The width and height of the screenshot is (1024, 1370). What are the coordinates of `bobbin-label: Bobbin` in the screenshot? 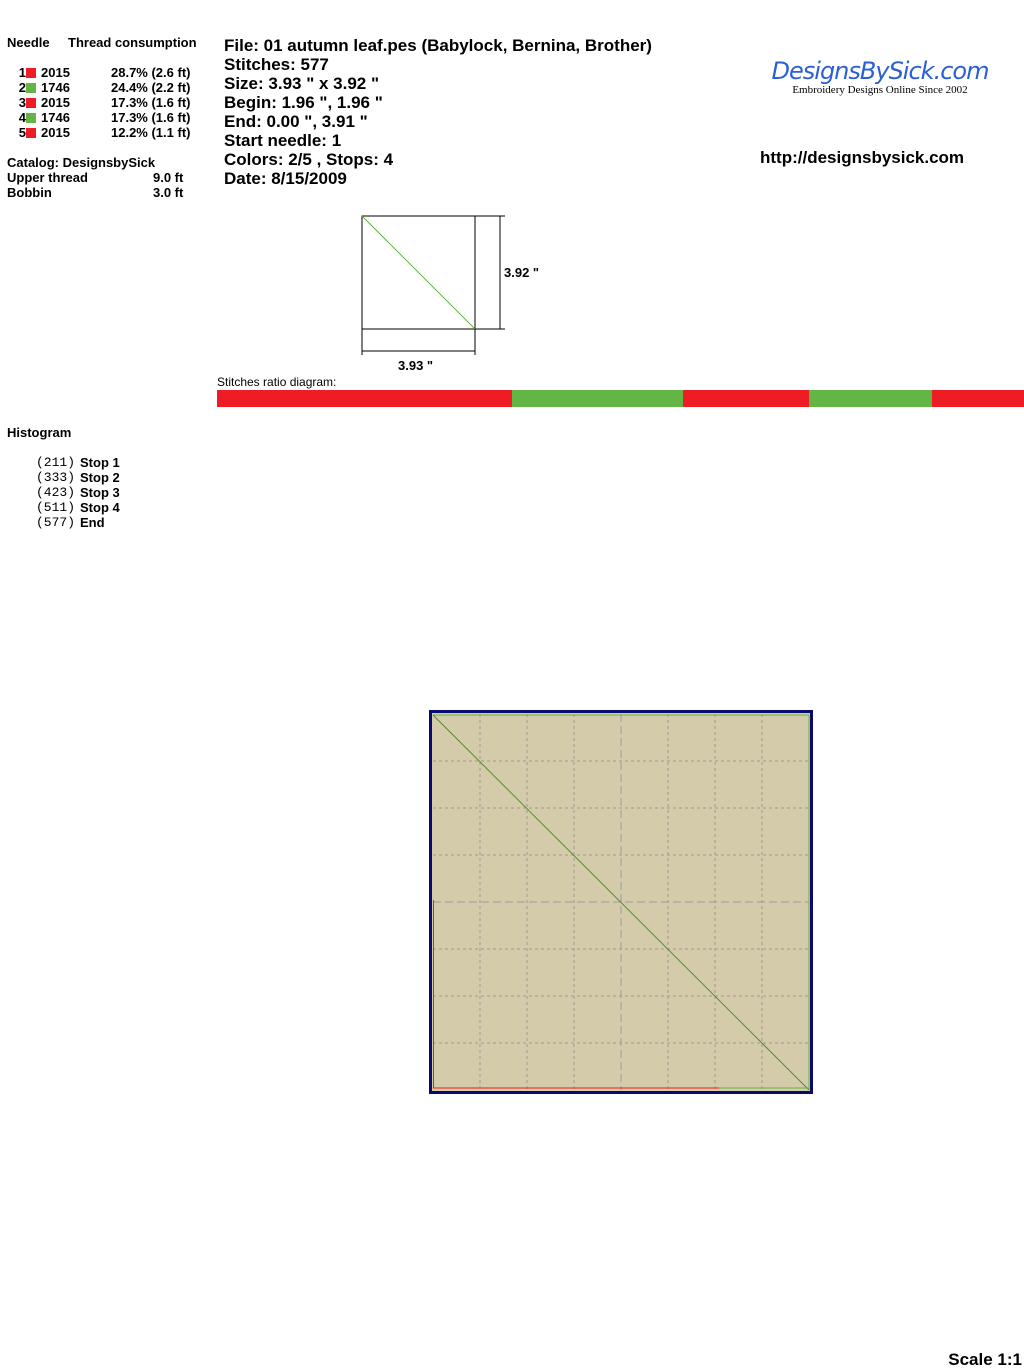 It's located at (29, 192).